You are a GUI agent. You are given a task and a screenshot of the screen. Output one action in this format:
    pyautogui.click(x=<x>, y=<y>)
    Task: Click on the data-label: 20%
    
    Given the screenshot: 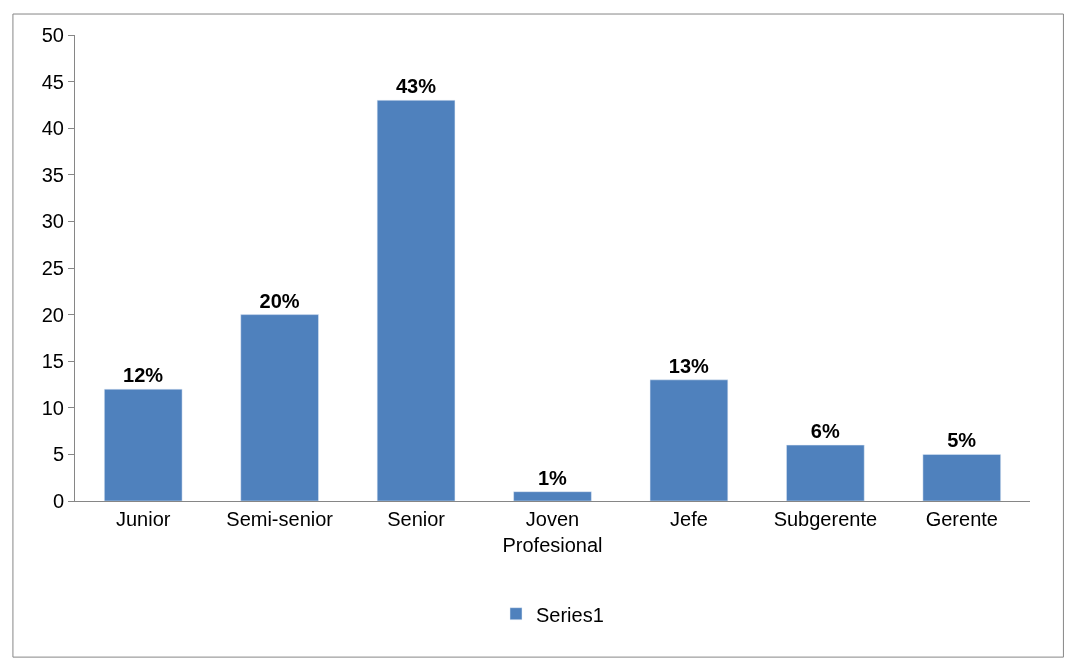 What is the action you would take?
    pyautogui.click(x=279, y=300)
    